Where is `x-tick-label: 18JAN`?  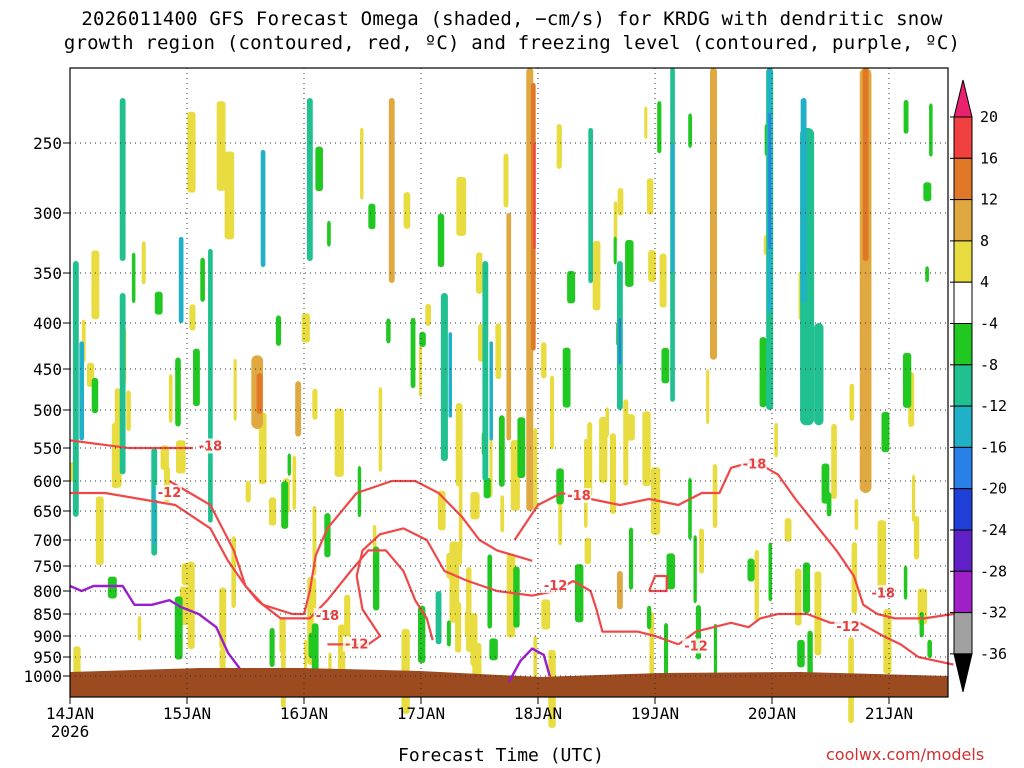
x-tick-label: 18JAN is located at coordinates (538, 713).